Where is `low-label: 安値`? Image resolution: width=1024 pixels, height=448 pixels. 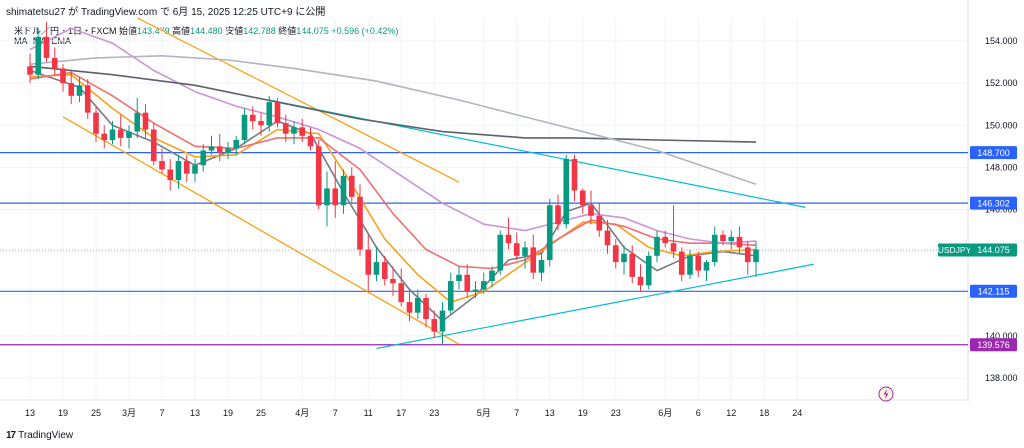
low-label: 安値 is located at coordinates (234, 31).